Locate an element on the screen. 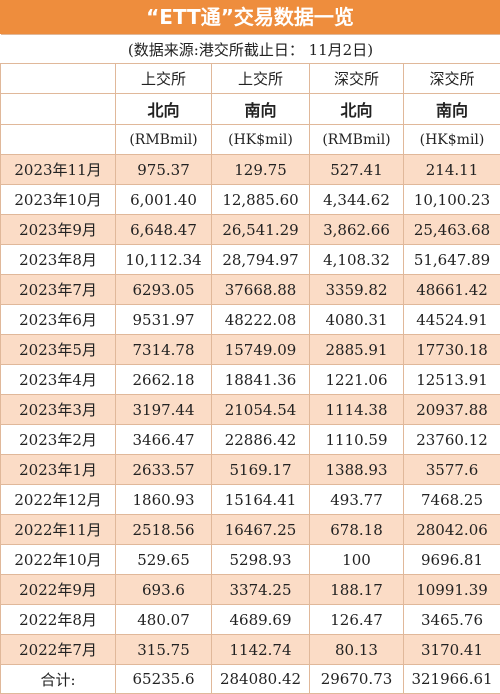  direction-header-row: 北向 南向 北向 南向 is located at coordinates (250, 109).